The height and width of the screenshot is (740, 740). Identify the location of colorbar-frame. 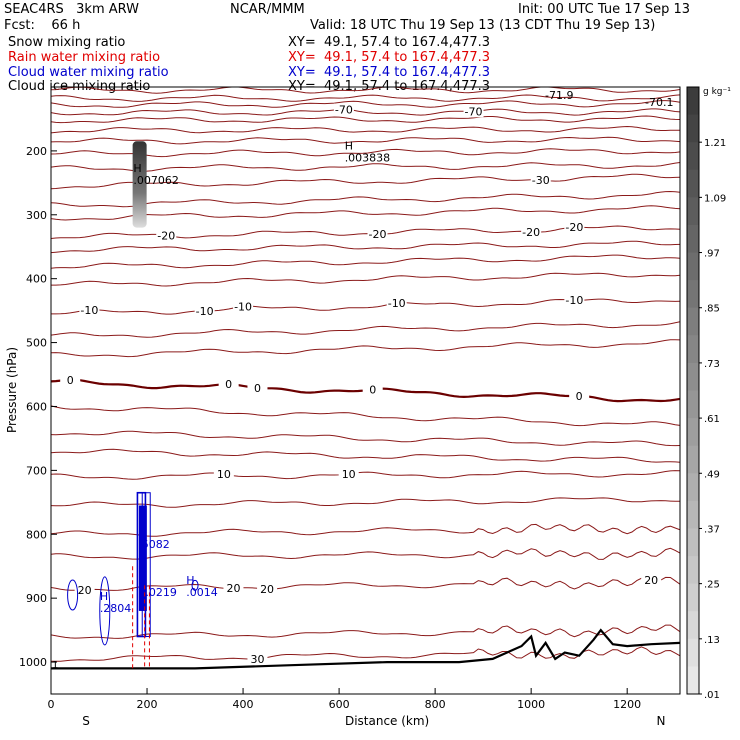
(693, 390).